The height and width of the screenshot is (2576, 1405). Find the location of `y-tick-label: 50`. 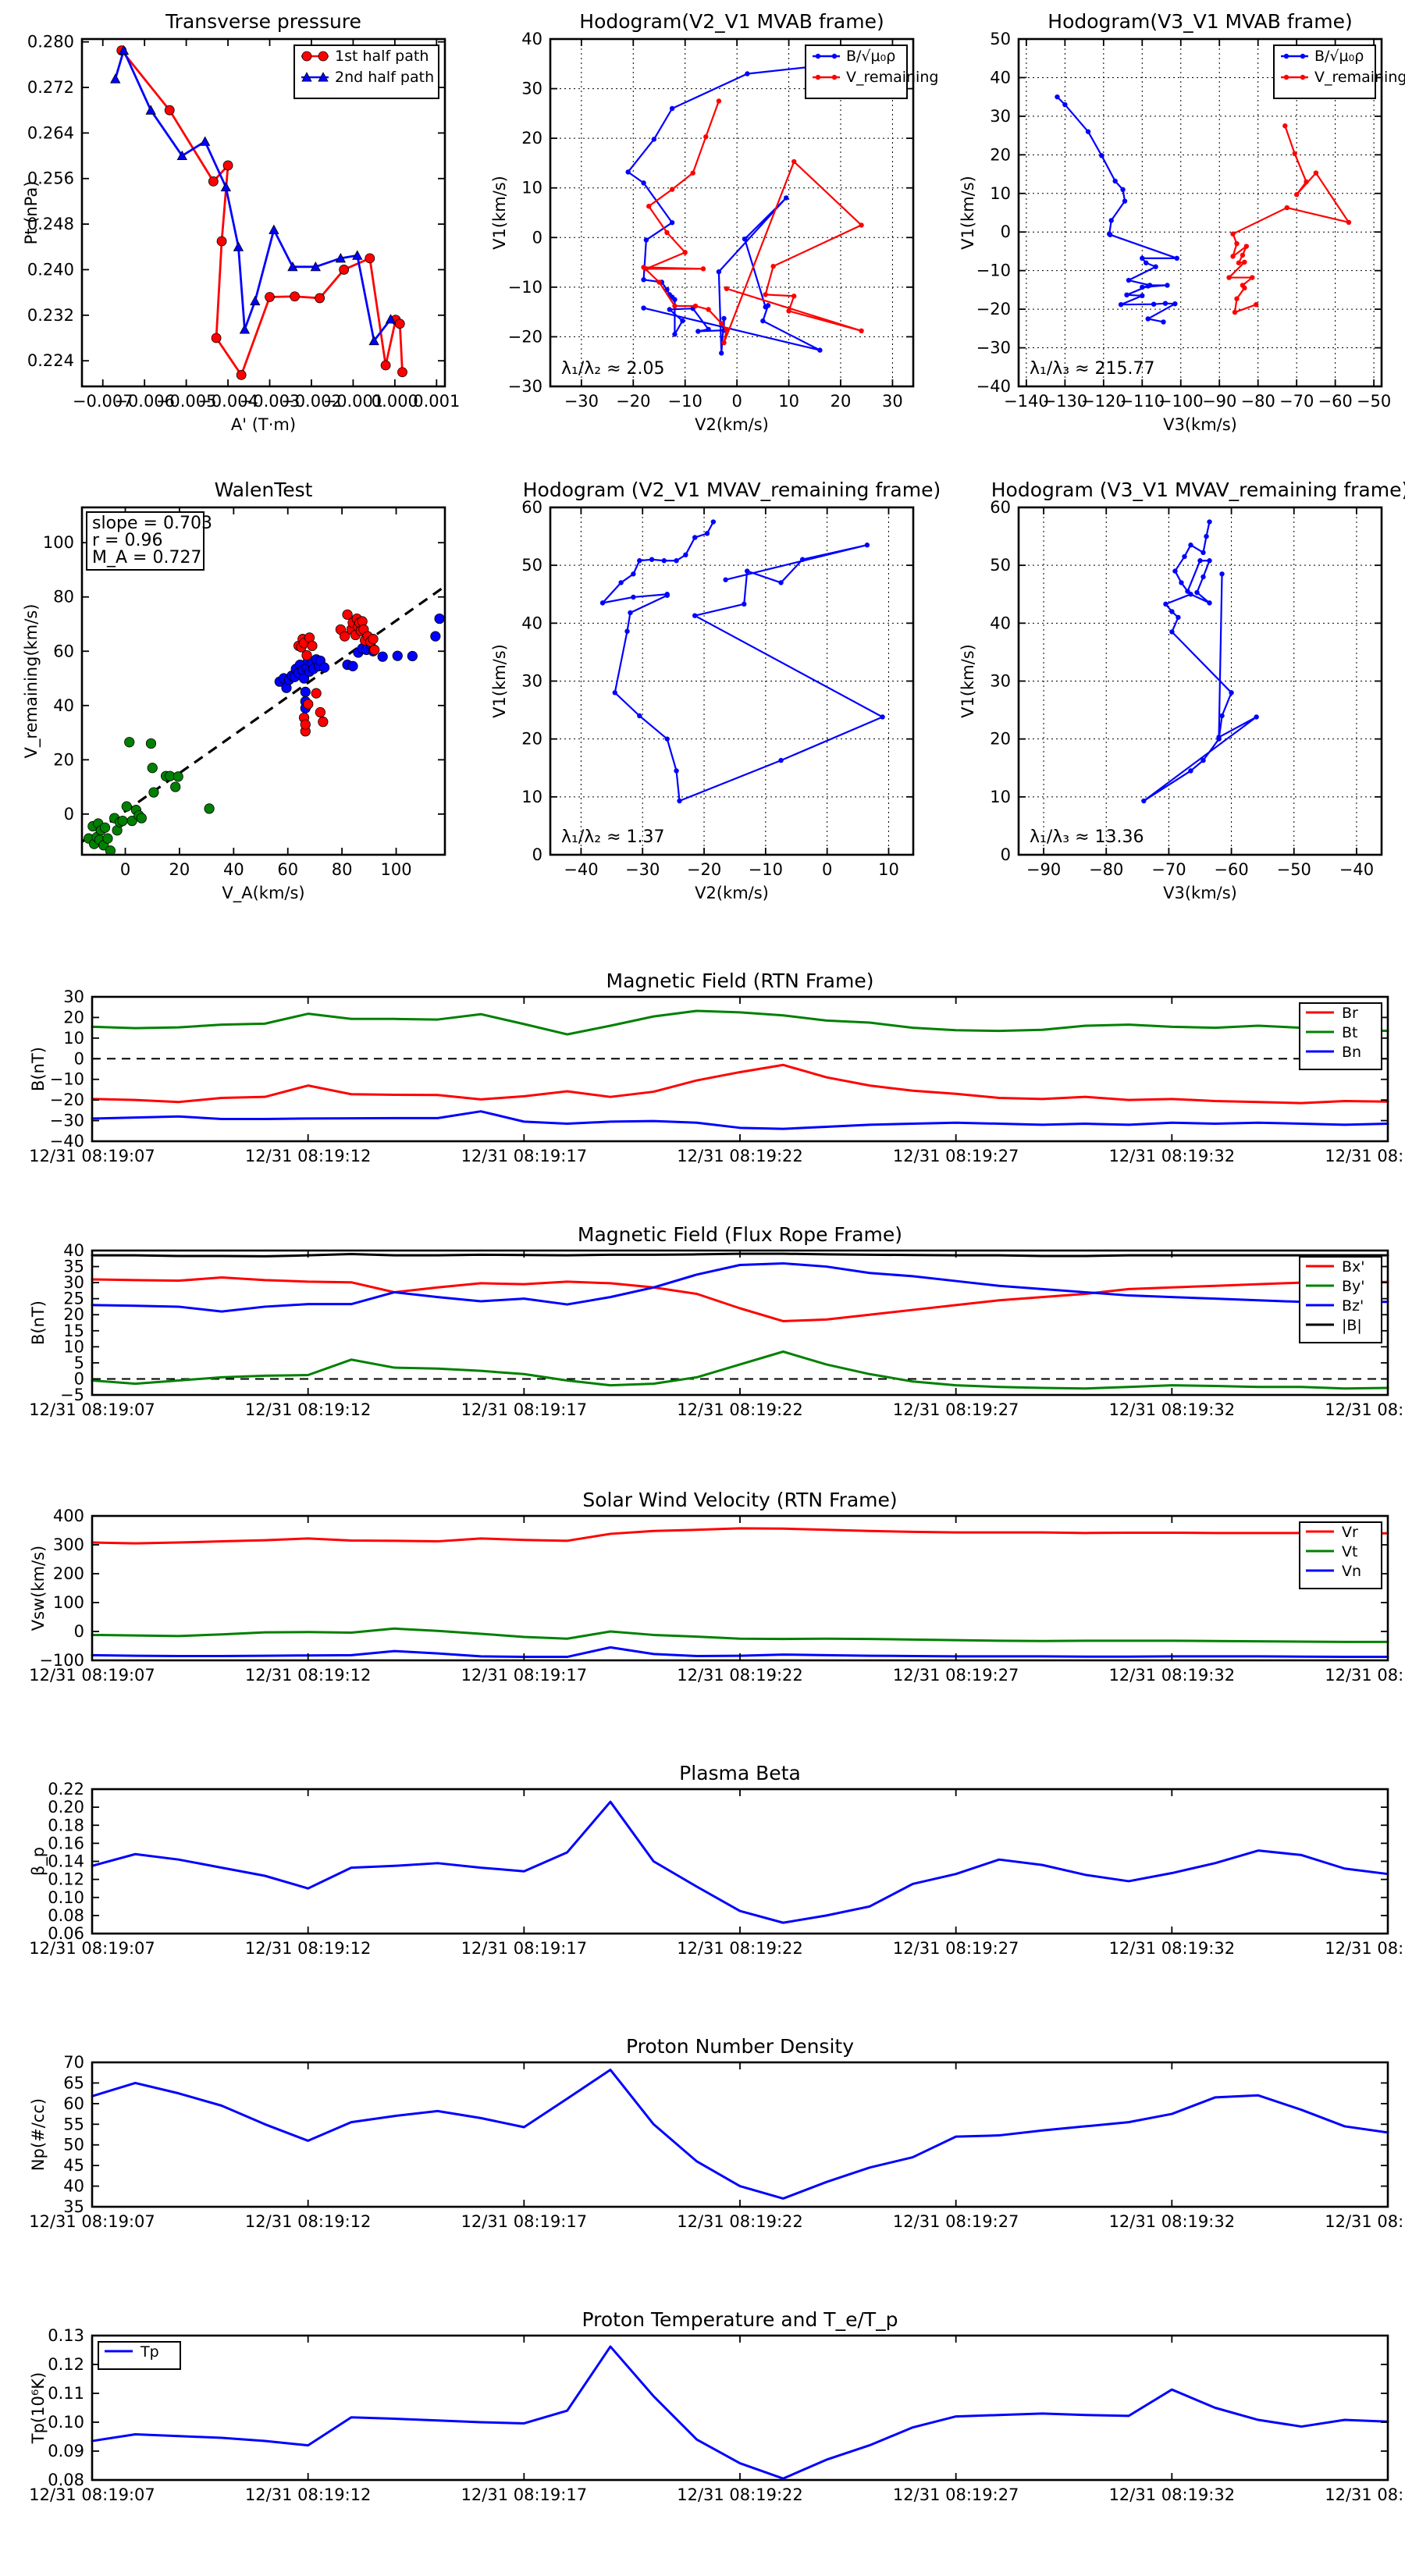

y-tick-label: 50 is located at coordinates (73, 2145).